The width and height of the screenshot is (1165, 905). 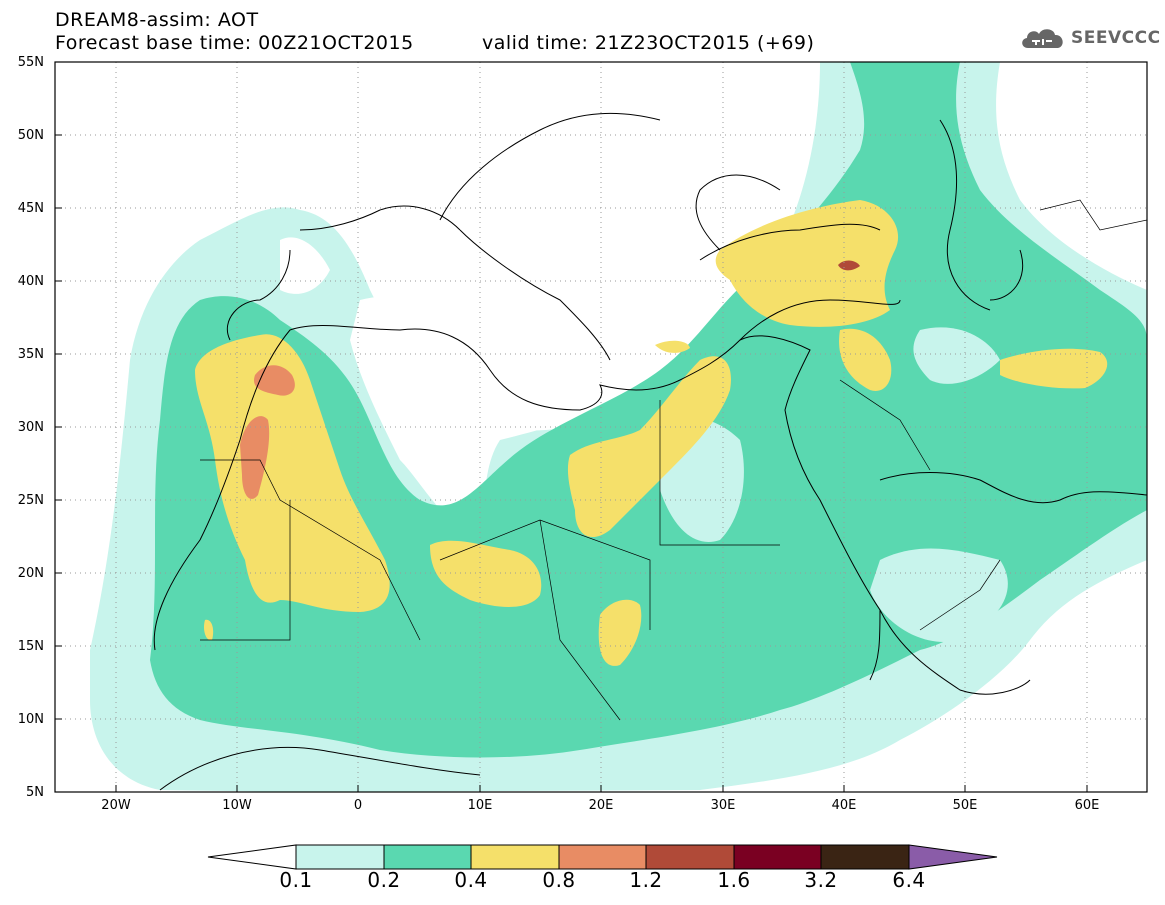 I want to click on colorbar, so click(x=602, y=857).